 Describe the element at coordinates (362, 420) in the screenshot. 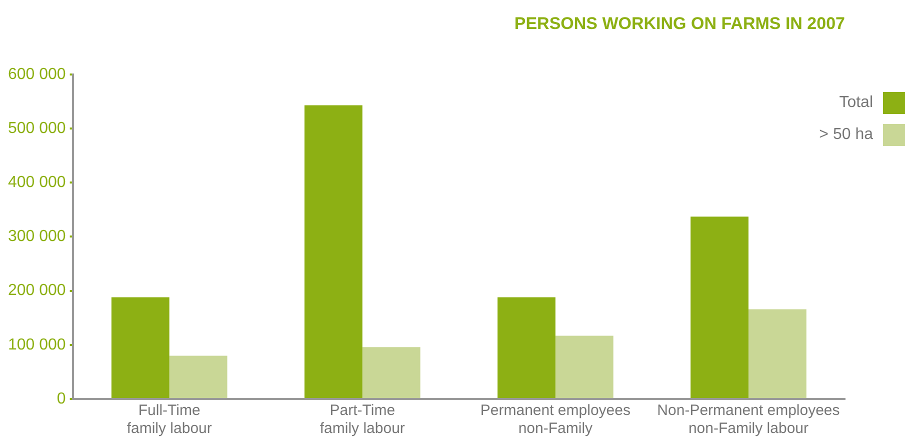

I see `x-tick-label: Part-Time family labour` at that location.